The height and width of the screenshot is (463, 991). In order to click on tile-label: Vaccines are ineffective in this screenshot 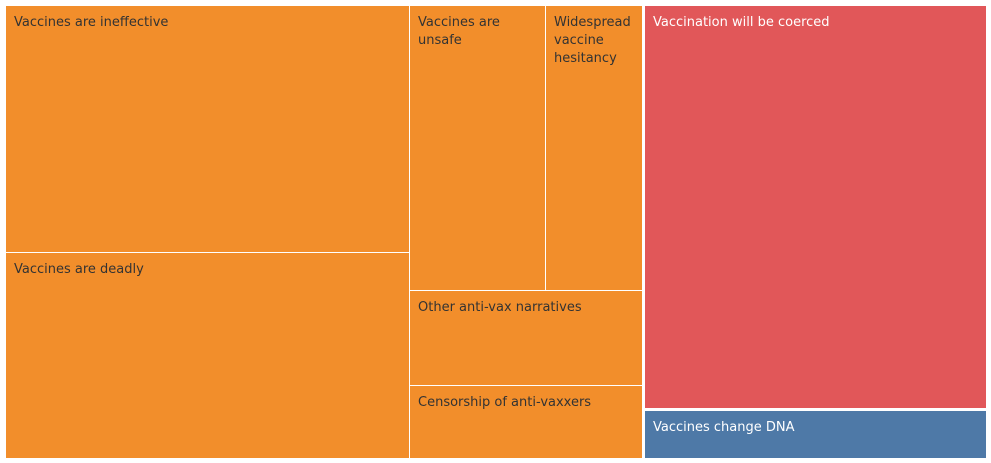, I will do `click(91, 22)`.